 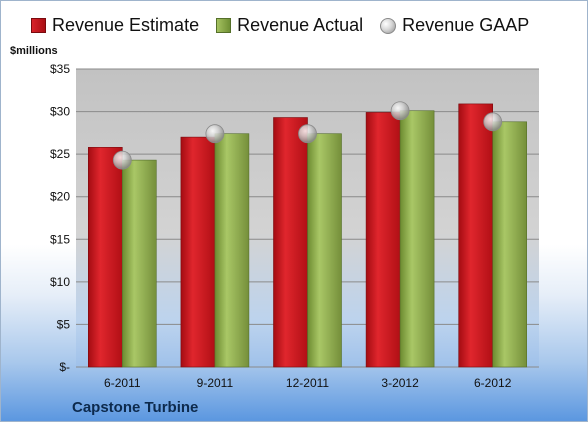 I want to click on y-axis-unit-label: $millions, so click(x=34, y=51).